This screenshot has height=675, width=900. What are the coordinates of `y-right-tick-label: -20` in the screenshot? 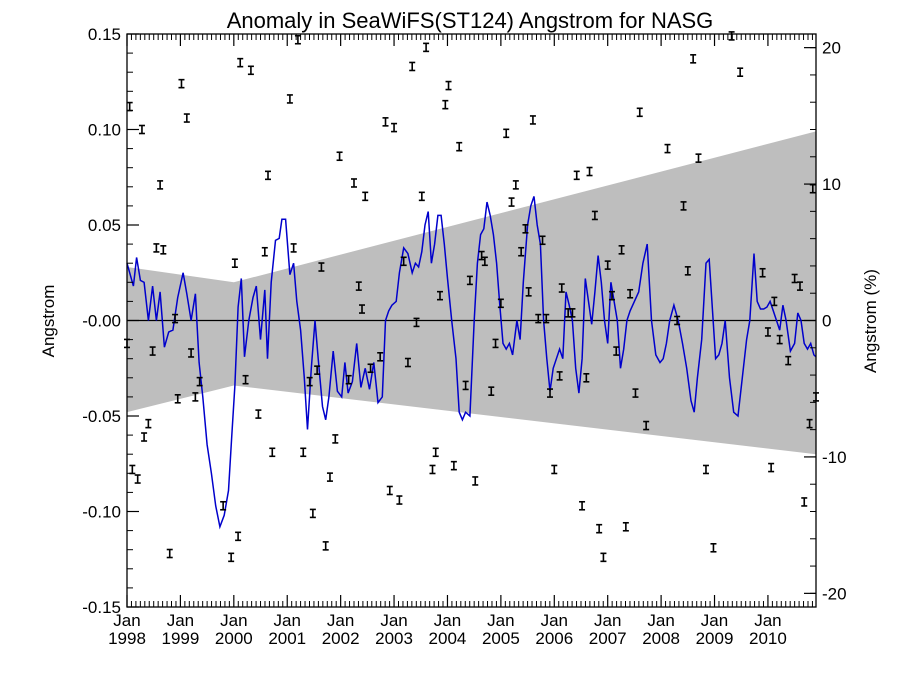 It's located at (834, 593).